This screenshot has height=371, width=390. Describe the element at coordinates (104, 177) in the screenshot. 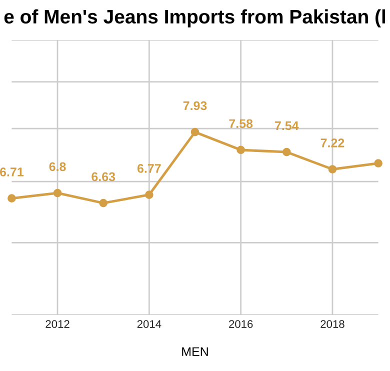

I see `data-label: 6.63` at that location.